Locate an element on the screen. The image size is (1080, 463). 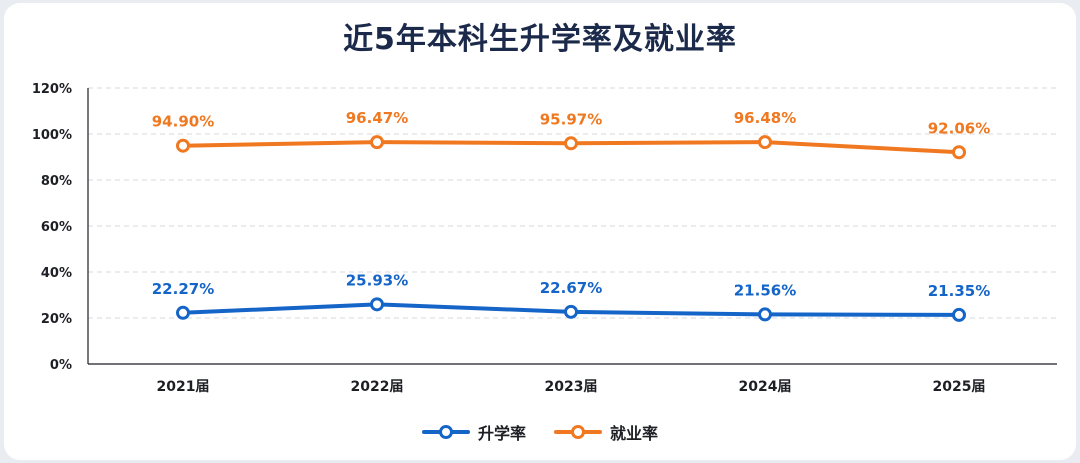
y-tick-label: 80% is located at coordinates (56, 181).